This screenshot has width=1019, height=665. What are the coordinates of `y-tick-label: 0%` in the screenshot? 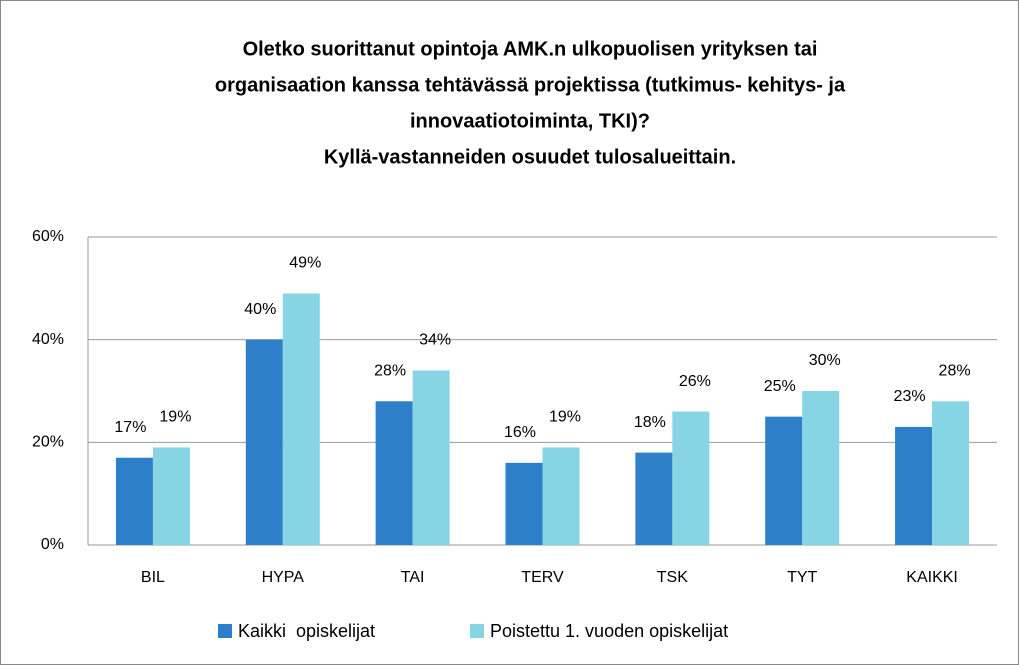 It's located at (52, 544).